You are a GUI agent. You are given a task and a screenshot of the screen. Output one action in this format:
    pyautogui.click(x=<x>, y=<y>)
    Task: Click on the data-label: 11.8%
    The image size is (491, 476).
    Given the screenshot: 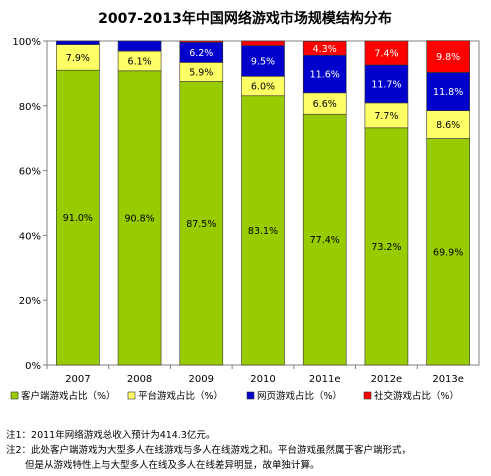 What is the action you would take?
    pyautogui.click(x=448, y=92)
    